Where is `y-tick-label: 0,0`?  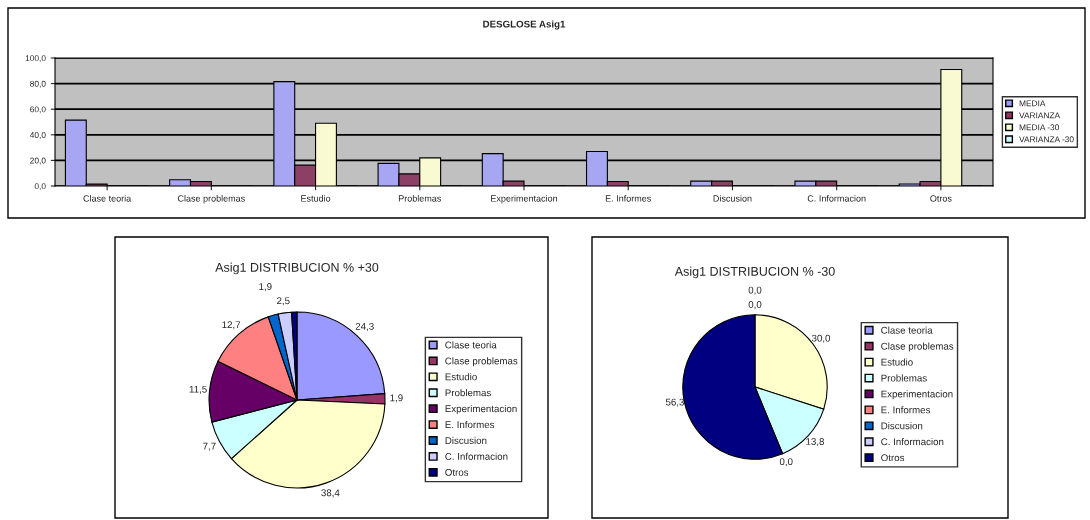 y-tick-label: 0,0 is located at coordinates (40, 187).